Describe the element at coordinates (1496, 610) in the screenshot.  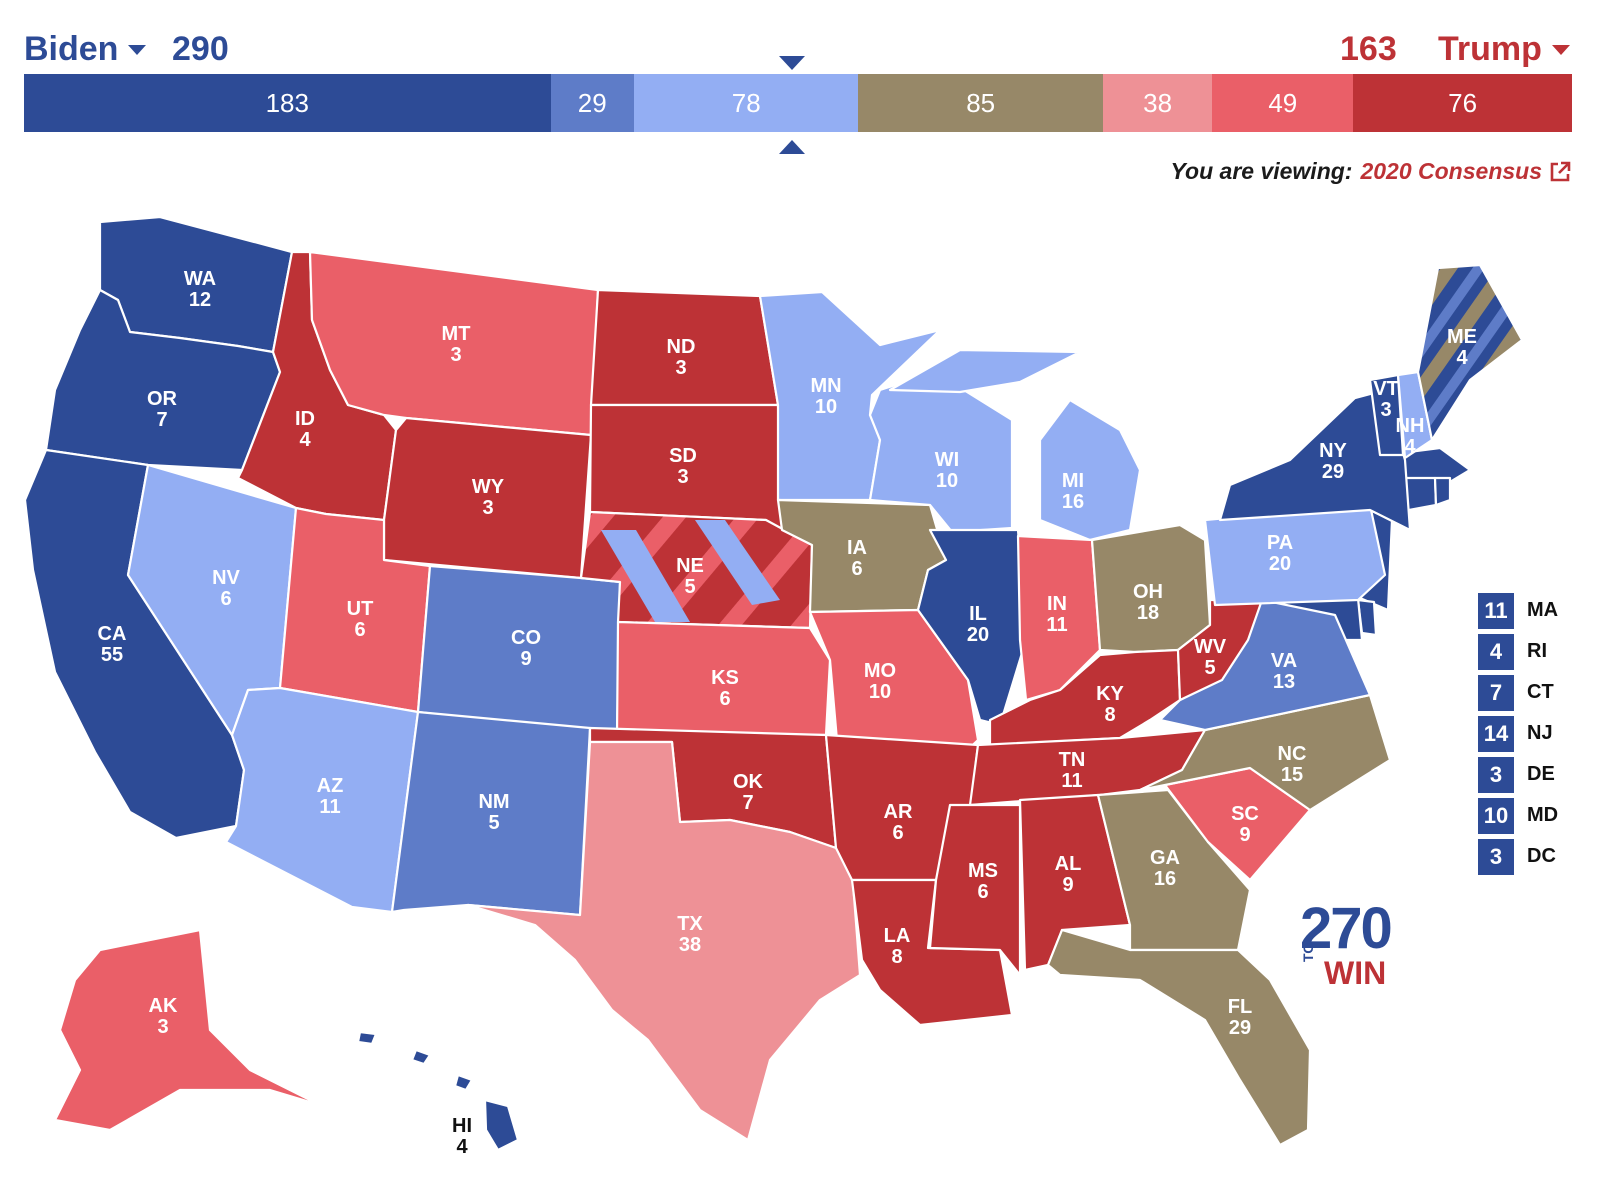
I see `legend-ev-box: 11` at that location.